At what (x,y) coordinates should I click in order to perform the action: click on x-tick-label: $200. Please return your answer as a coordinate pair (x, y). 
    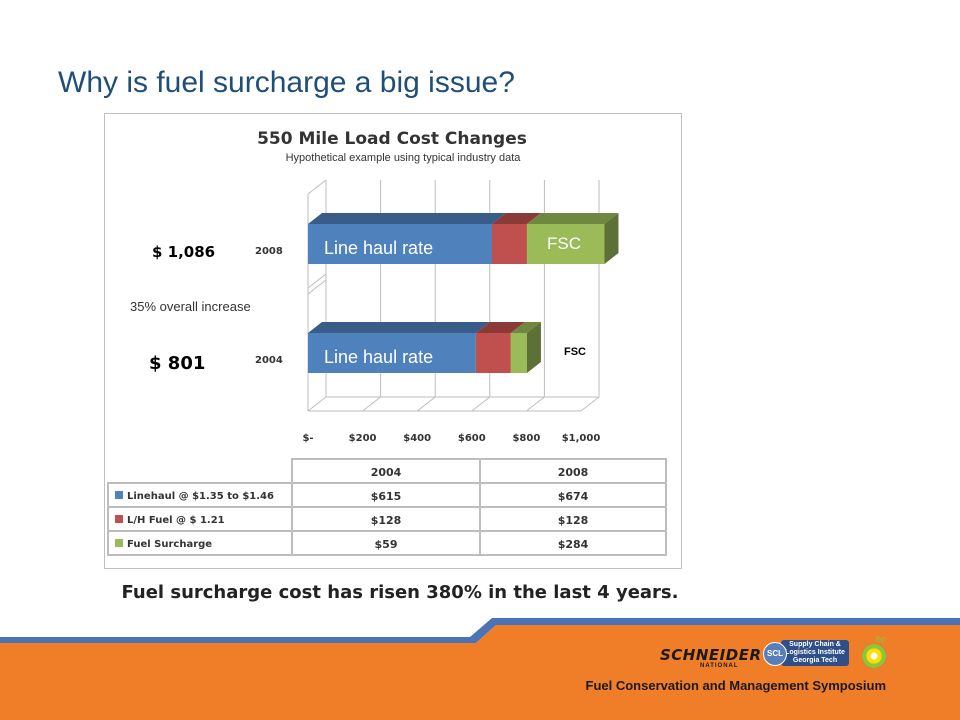
    Looking at the image, I should click on (363, 438).